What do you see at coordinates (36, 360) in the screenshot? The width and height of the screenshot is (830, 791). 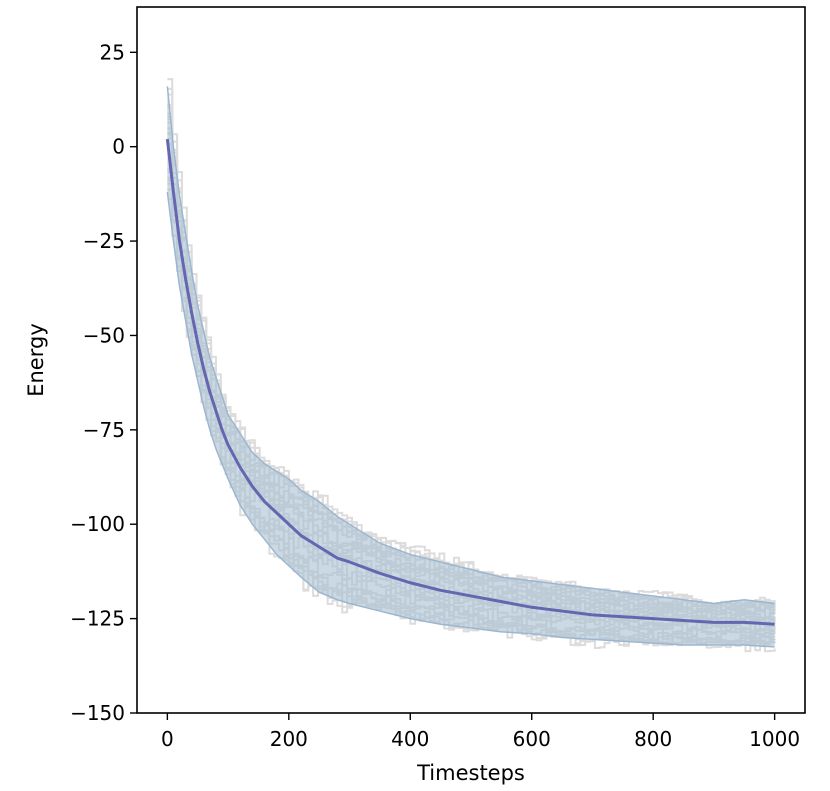 I see `y-axis-label: Energy` at bounding box center [36, 360].